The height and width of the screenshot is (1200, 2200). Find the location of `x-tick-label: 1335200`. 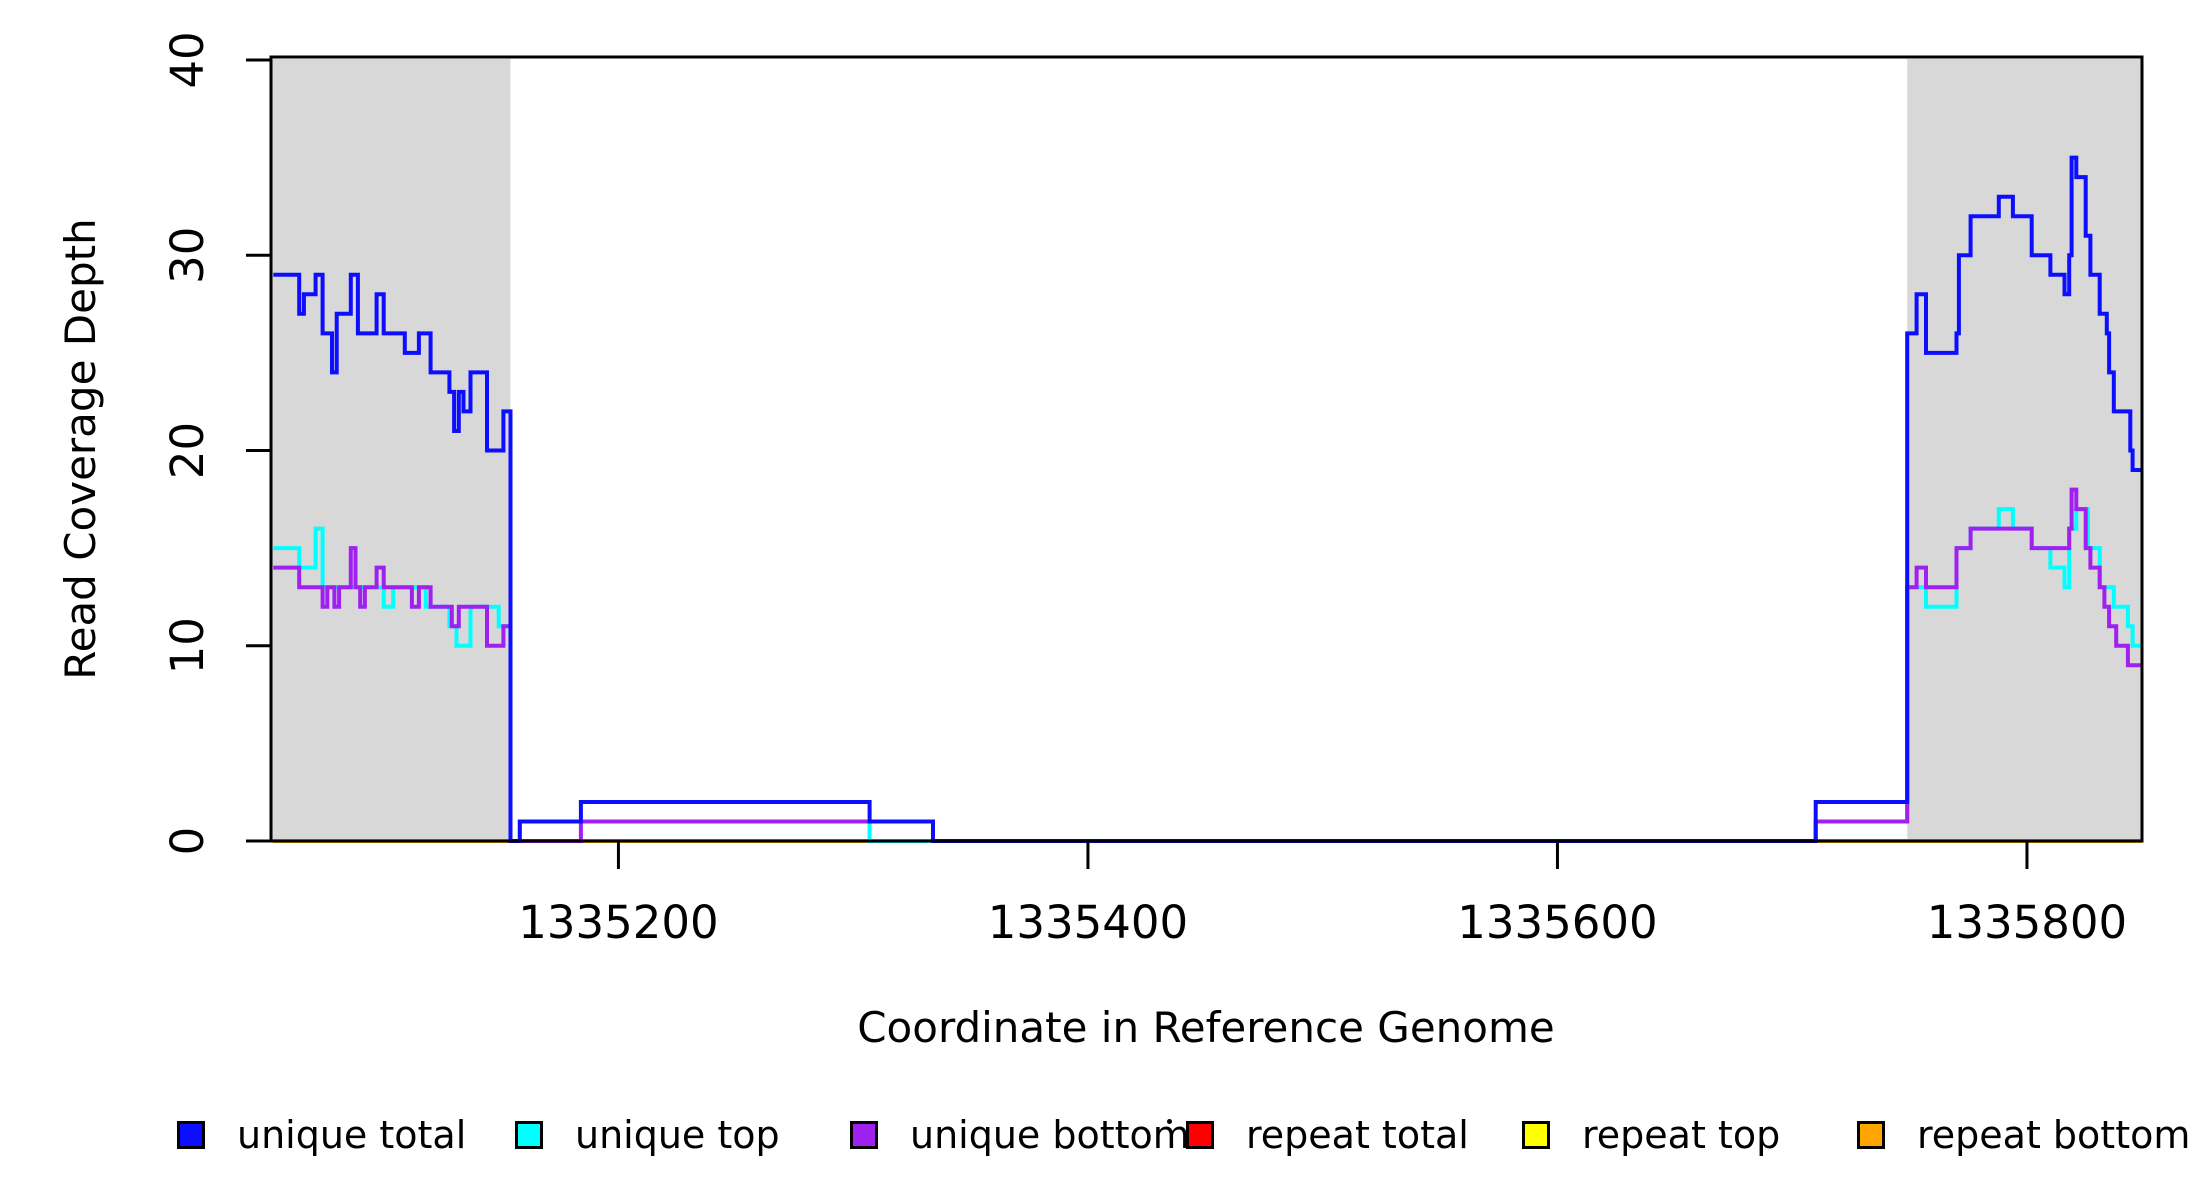

x-tick-label: 1335200 is located at coordinates (618, 922).